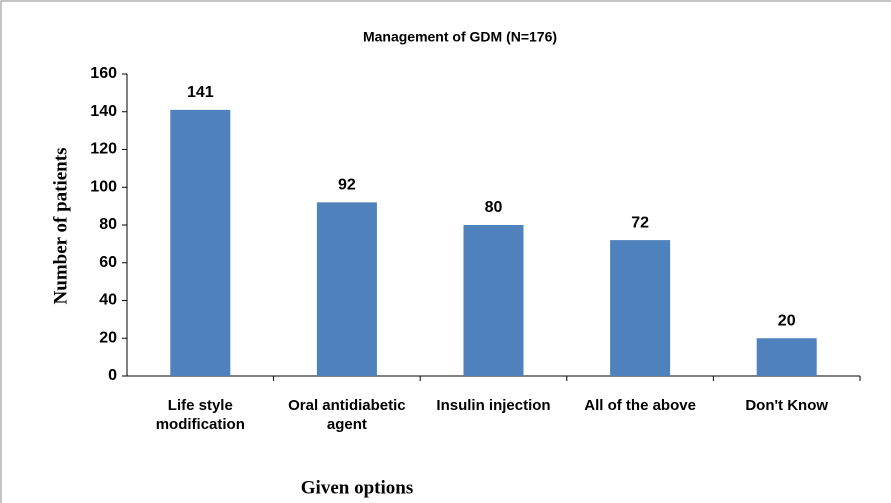  I want to click on x-tick-label: Oral antidiabetic agent, so click(347, 415).